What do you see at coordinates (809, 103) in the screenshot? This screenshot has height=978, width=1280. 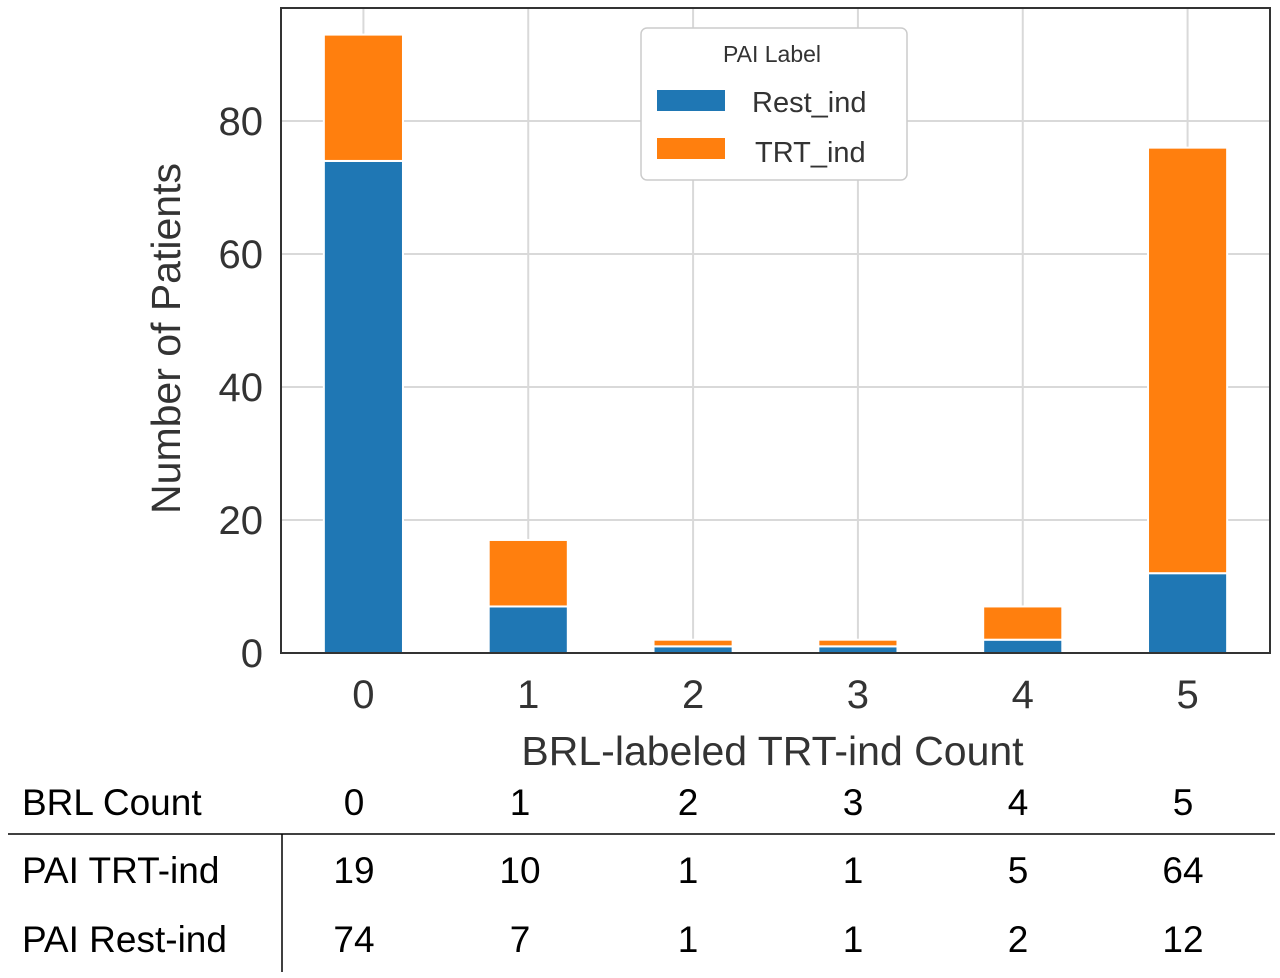 I see `legend-label-rest-ind: Rest_ind` at bounding box center [809, 103].